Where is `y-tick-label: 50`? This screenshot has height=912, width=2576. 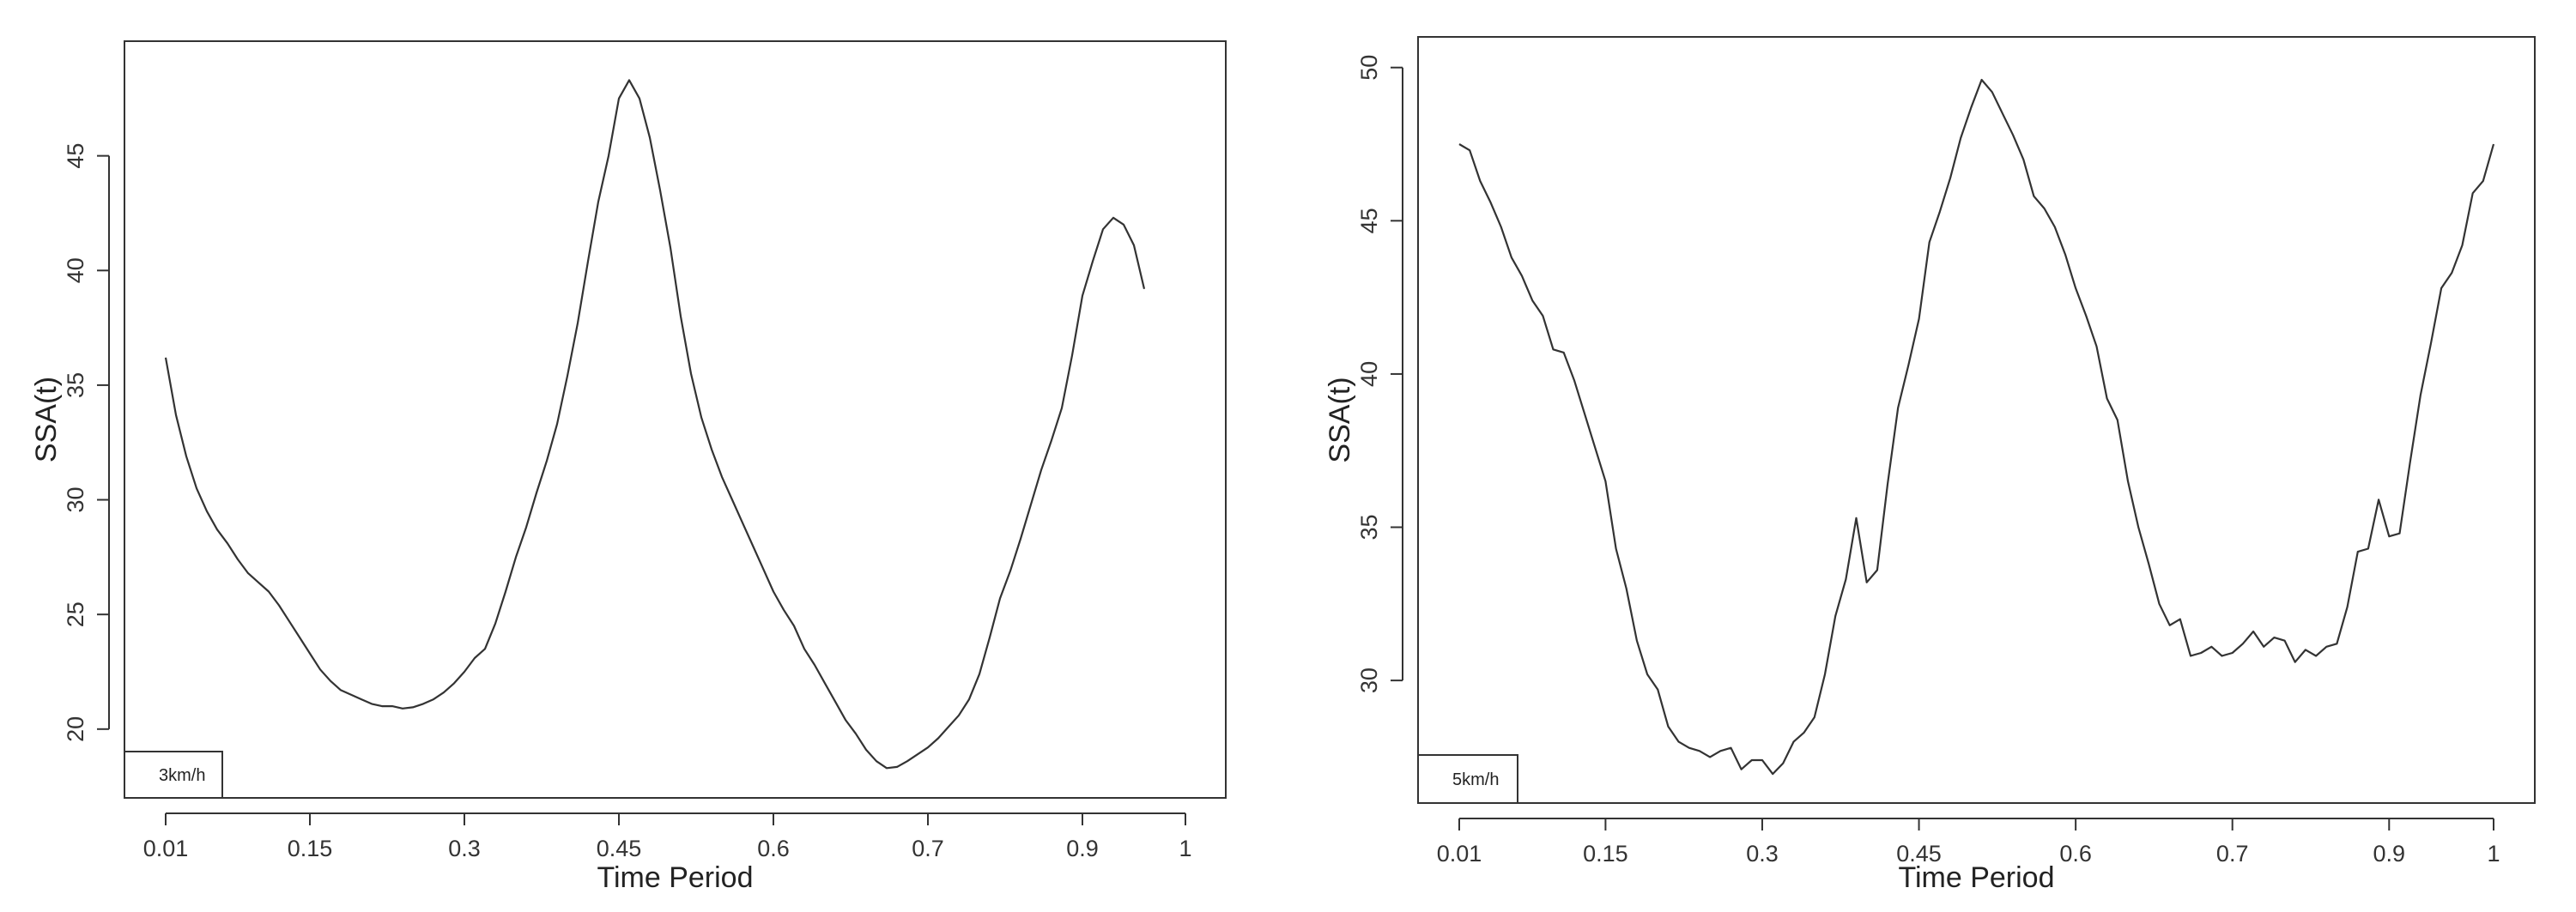
y-tick-label: 50 is located at coordinates (1369, 68).